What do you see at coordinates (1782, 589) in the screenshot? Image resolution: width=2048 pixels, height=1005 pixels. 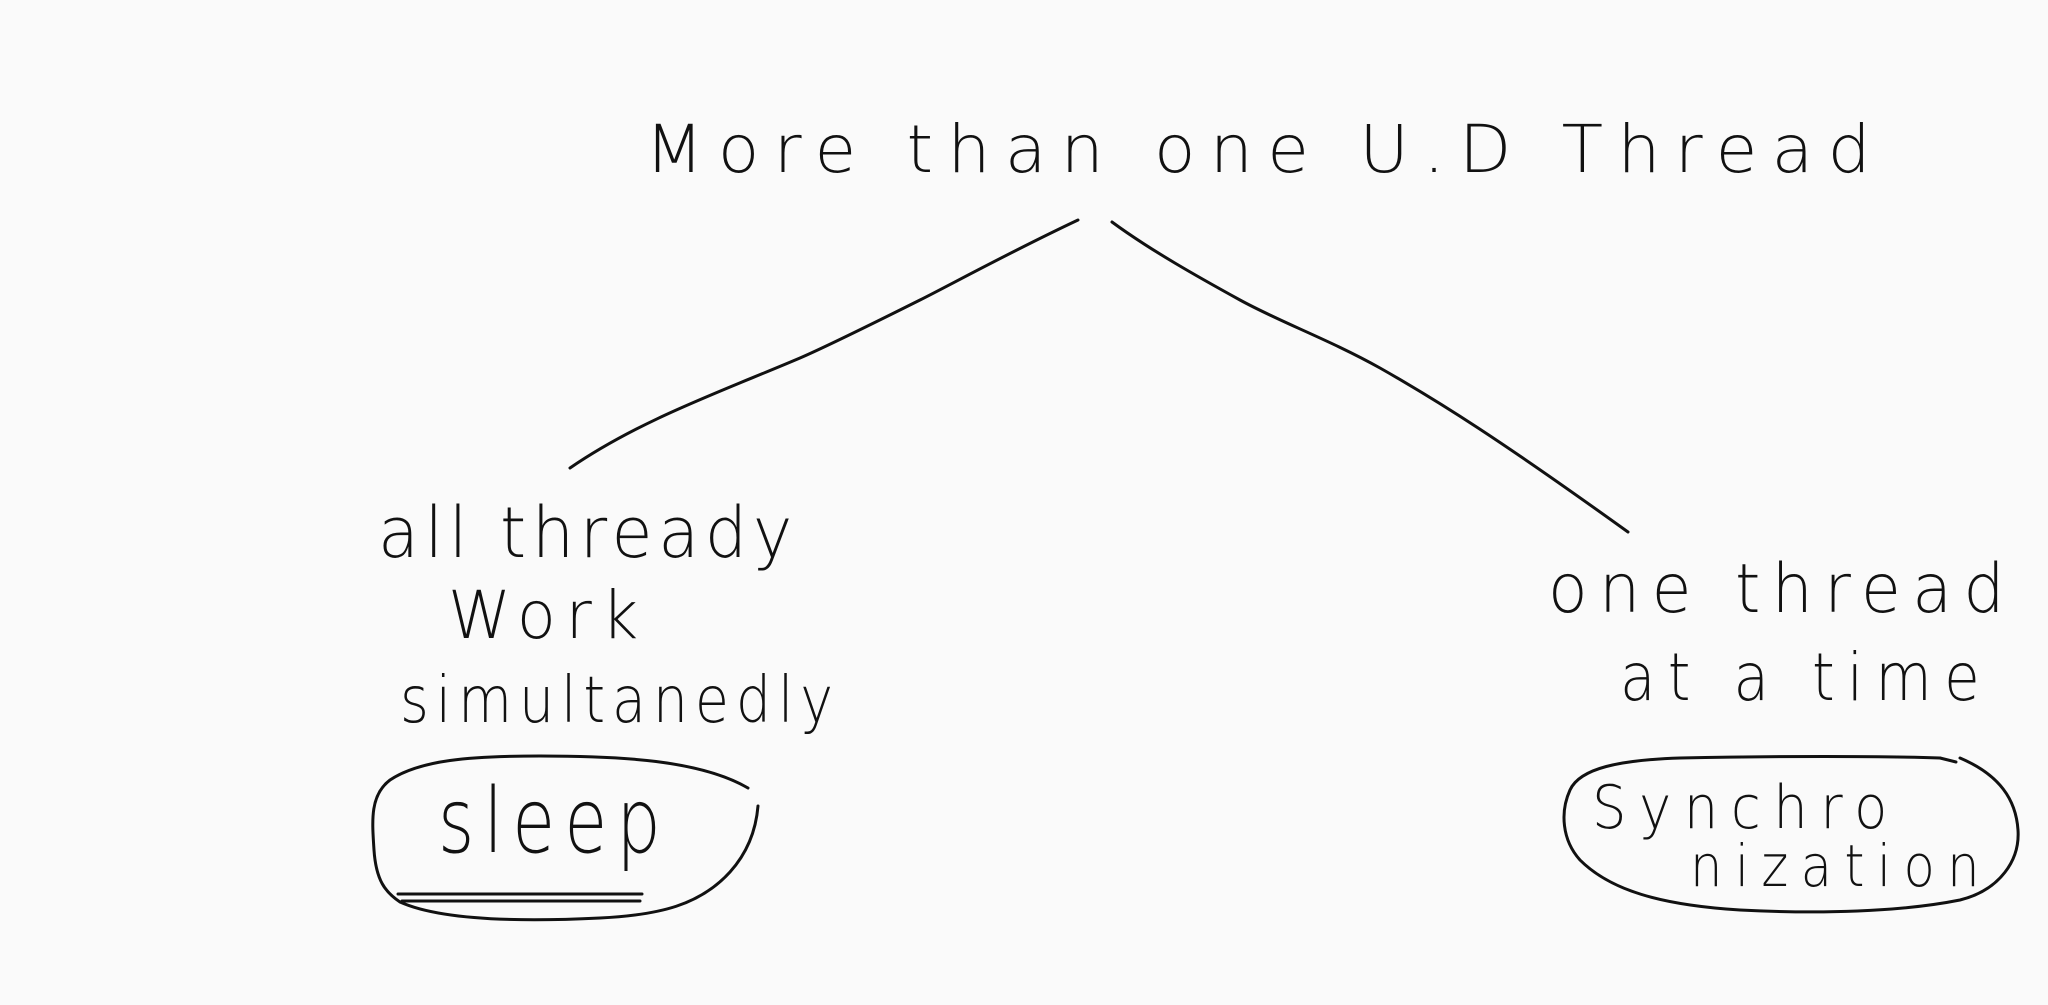 I see `right-branch-line-1: one thread` at bounding box center [1782, 589].